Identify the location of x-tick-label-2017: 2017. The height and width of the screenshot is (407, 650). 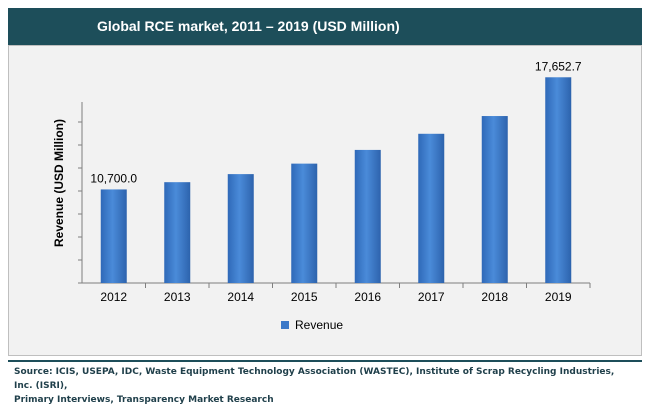
(431, 297).